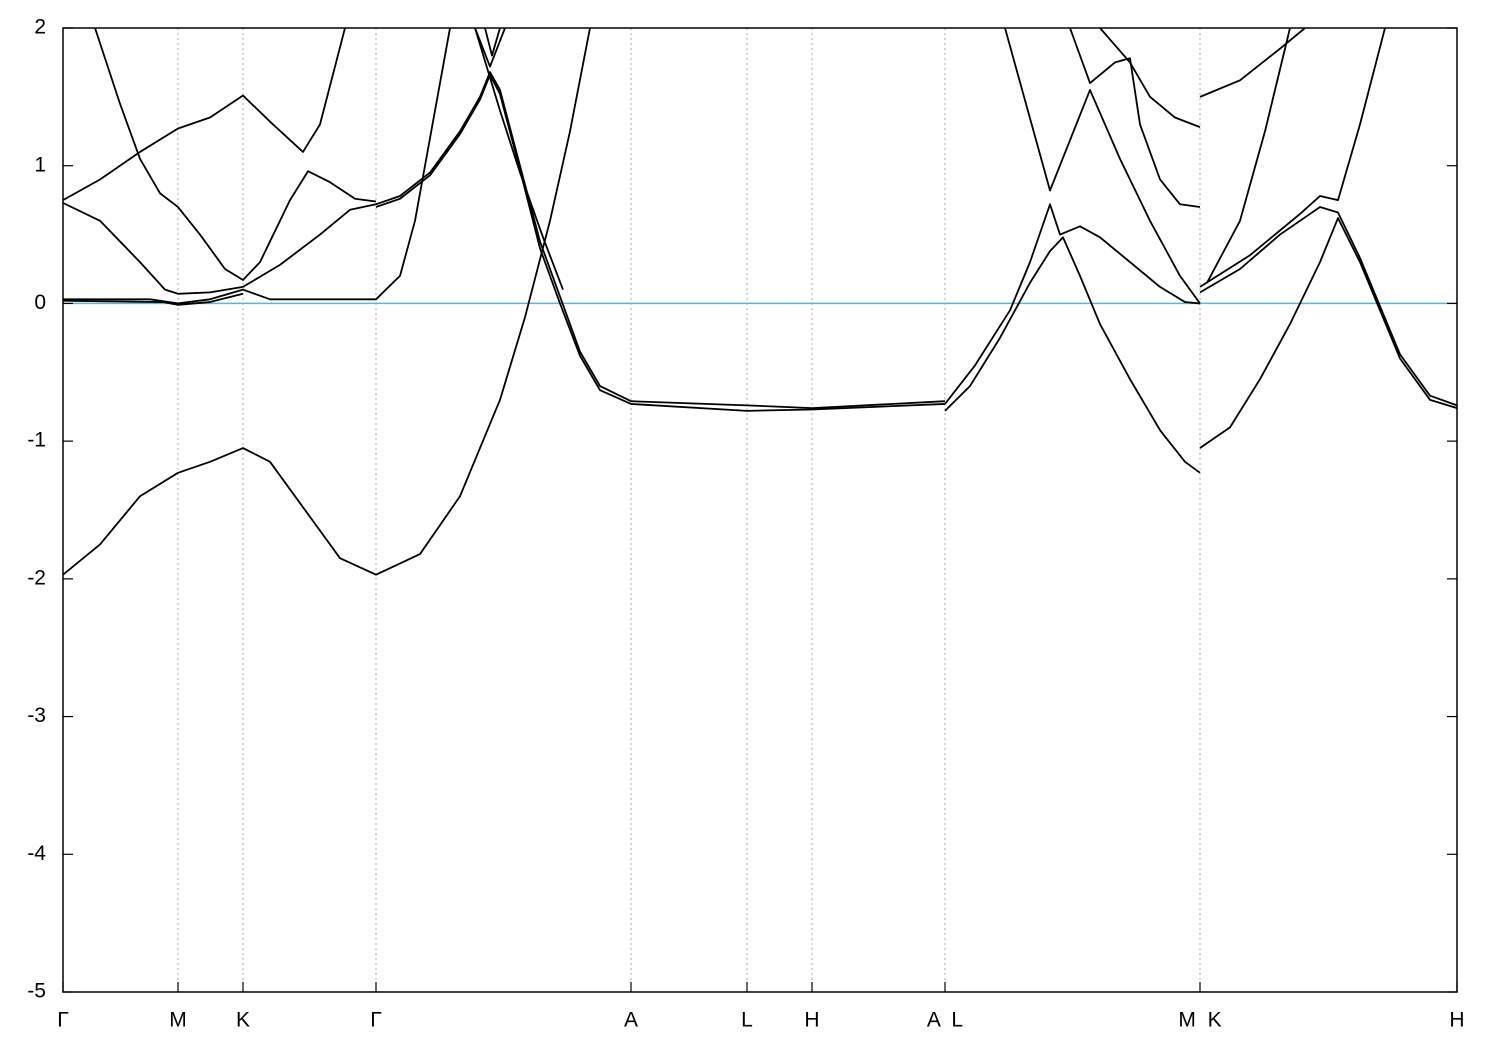  Describe the element at coordinates (631, 1020) in the screenshot. I see `x-tick-label: A` at that location.